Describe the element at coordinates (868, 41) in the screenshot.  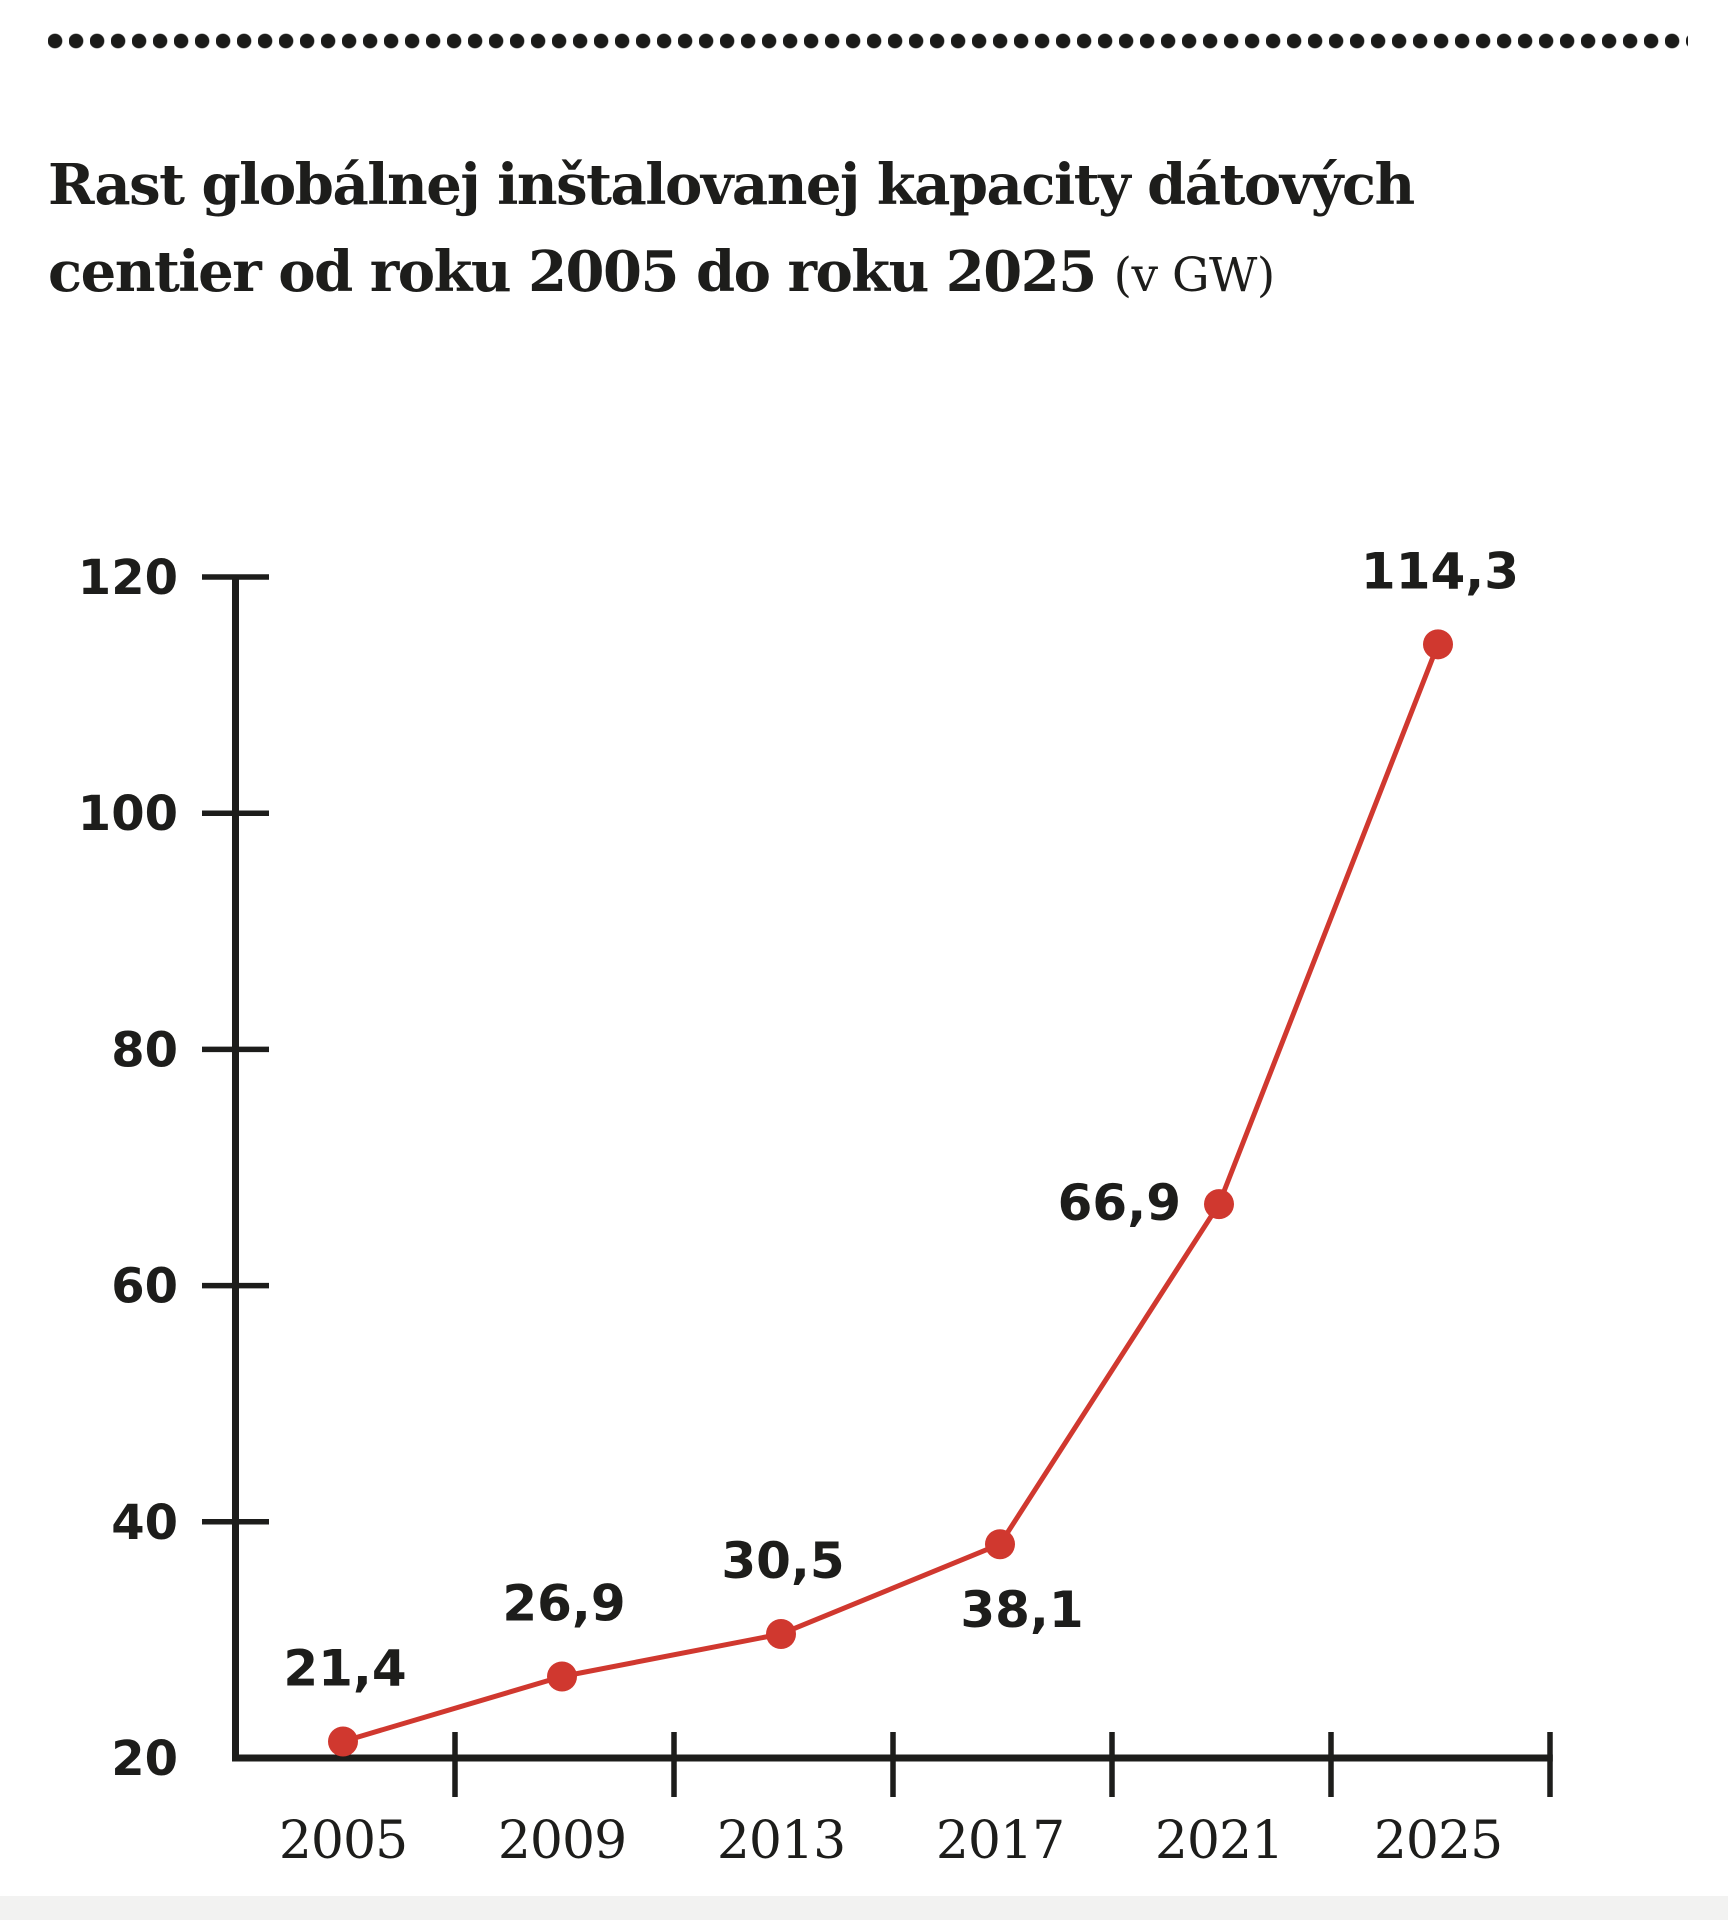
I see `dotted-divider` at that location.